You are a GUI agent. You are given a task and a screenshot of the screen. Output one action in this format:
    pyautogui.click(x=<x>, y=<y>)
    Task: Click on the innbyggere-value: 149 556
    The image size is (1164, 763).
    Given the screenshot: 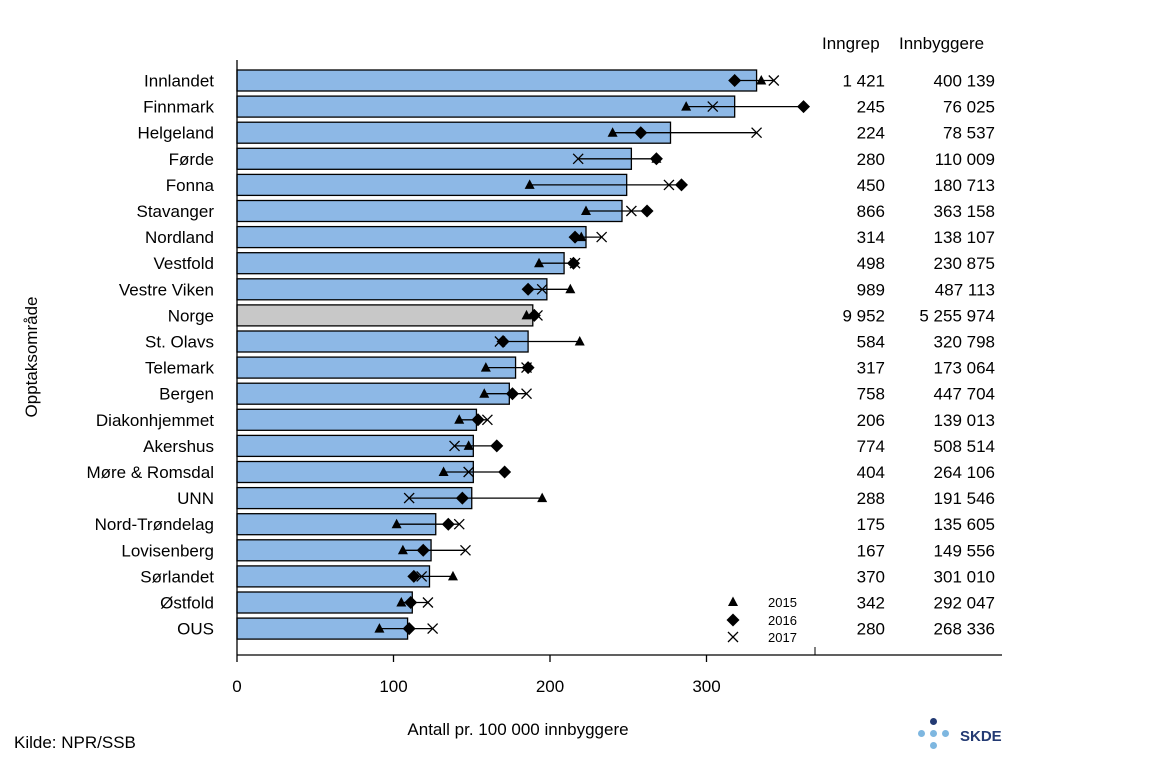 What is the action you would take?
    pyautogui.click(x=964, y=550)
    